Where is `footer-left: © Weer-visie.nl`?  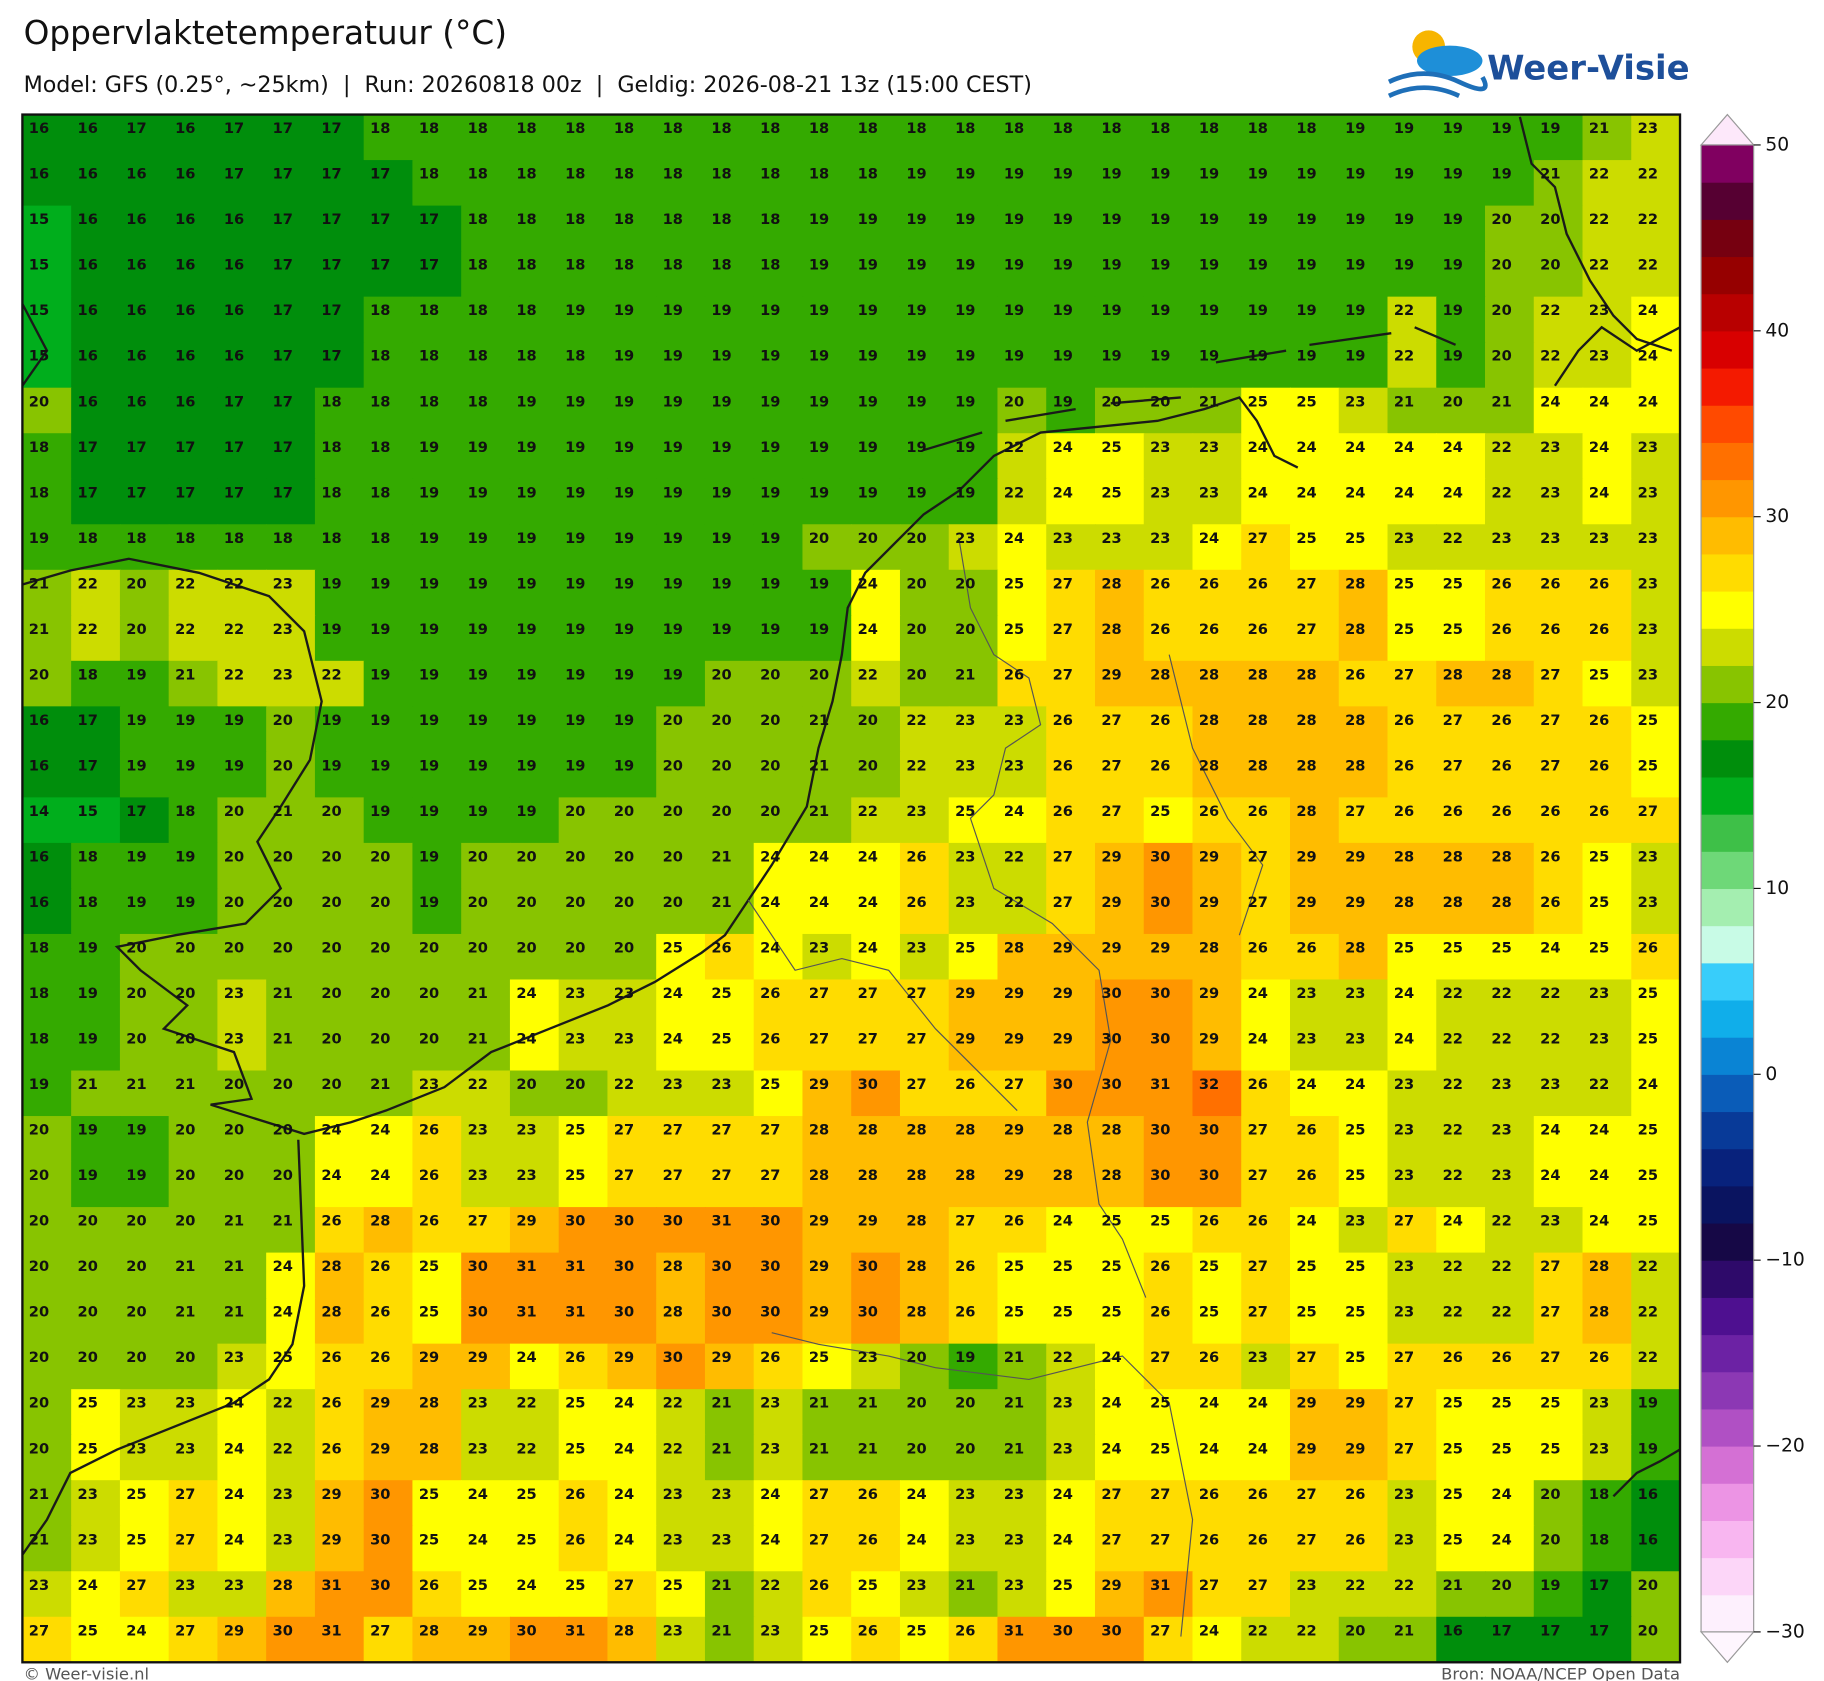 footer-left: © Weer-visie.nl is located at coordinates (87, 1673).